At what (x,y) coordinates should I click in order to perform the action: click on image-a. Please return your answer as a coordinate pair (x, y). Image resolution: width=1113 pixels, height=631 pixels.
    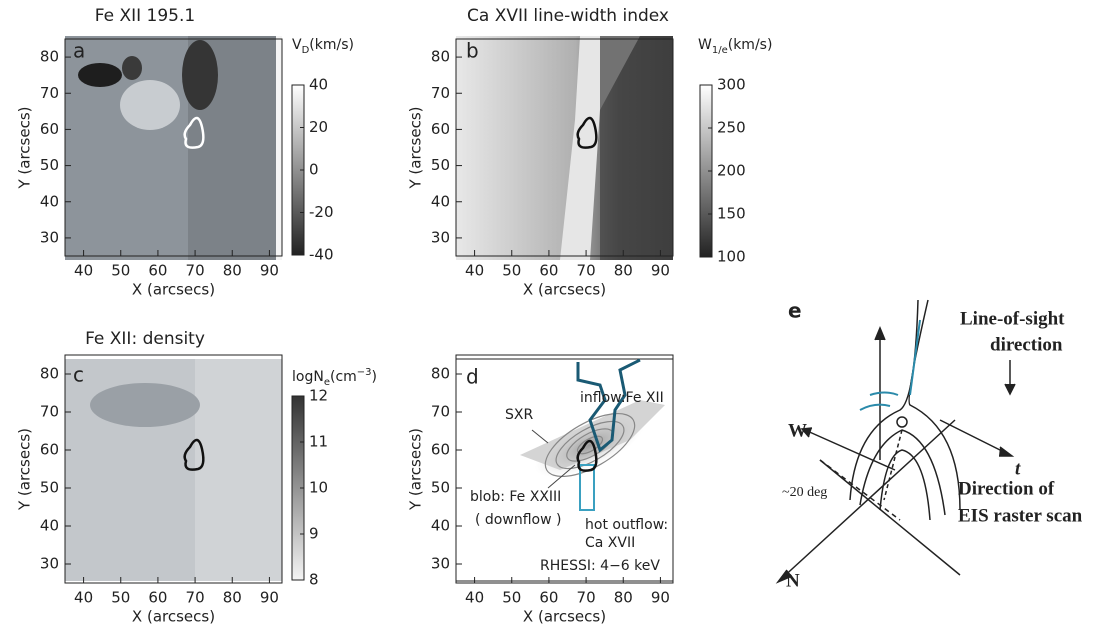
    Looking at the image, I should click on (173, 148).